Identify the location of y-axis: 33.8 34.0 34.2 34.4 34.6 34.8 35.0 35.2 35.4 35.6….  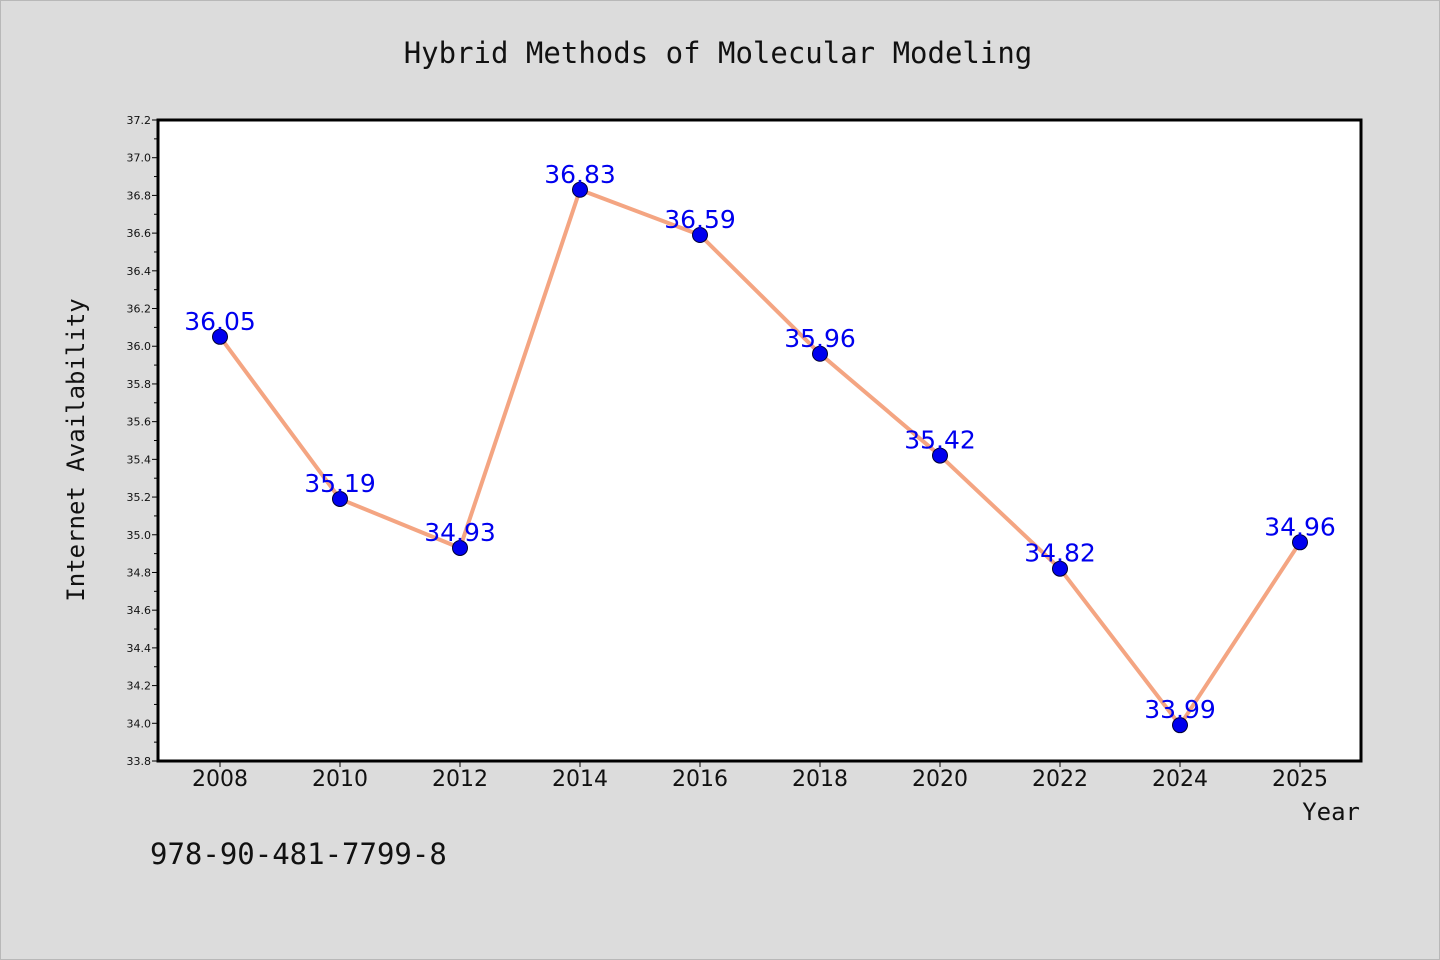
(142, 441).